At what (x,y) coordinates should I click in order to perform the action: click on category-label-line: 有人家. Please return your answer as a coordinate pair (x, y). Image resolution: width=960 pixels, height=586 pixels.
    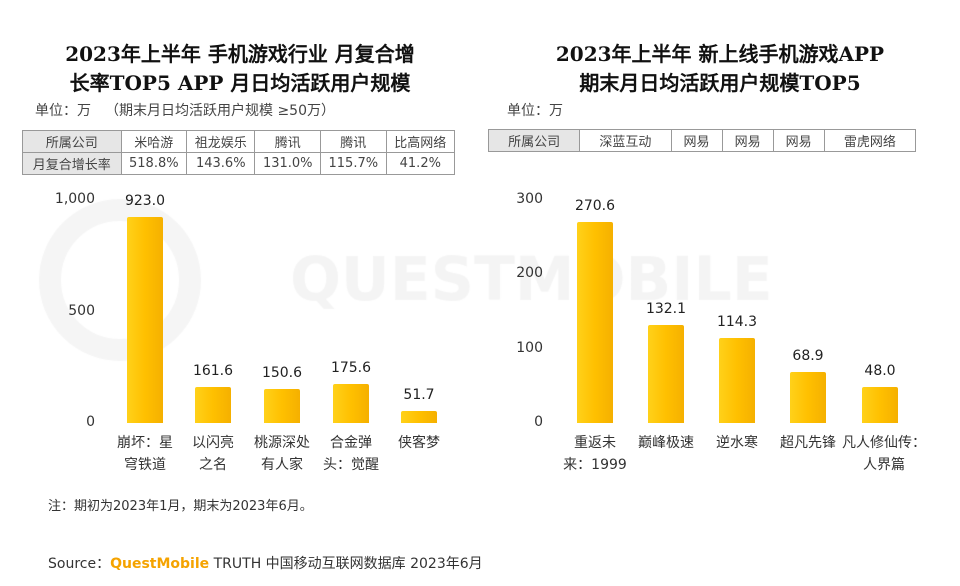
    Looking at the image, I should click on (282, 465).